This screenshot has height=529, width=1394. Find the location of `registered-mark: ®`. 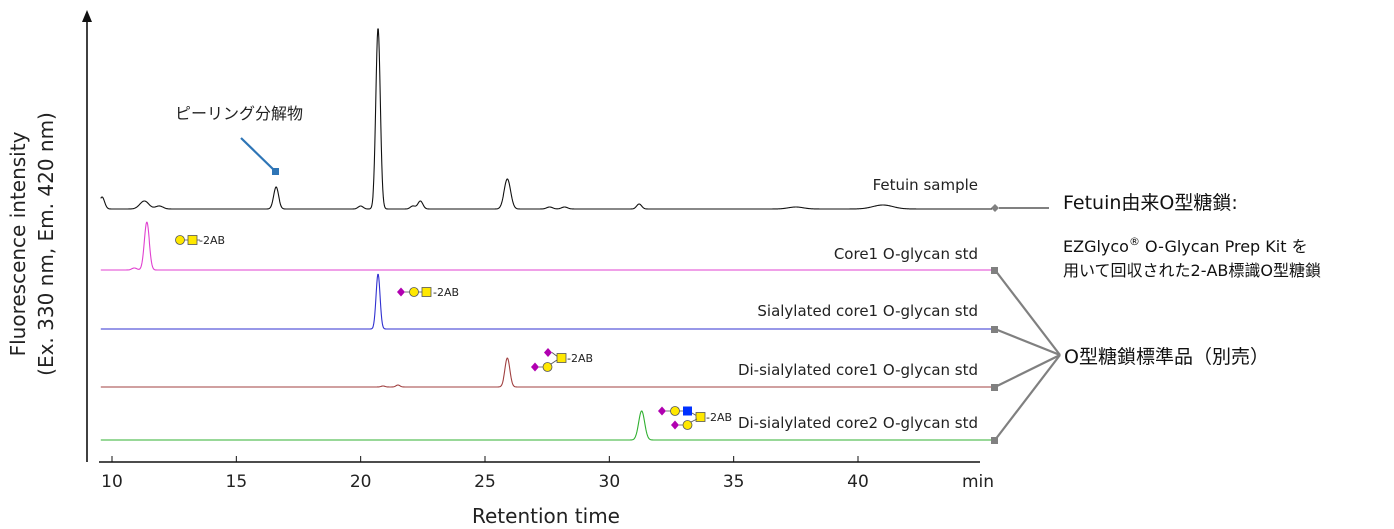

registered-mark: ® is located at coordinates (1134, 241).